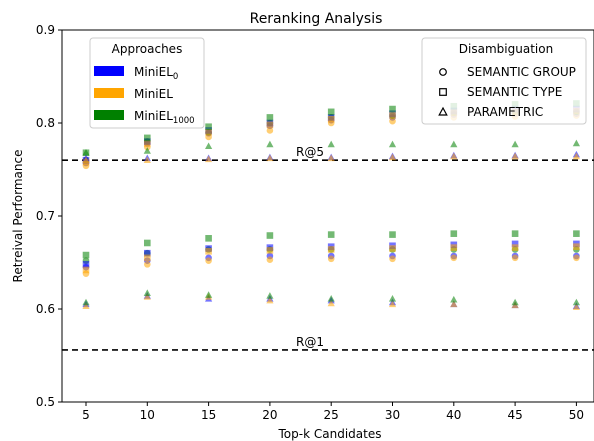 The width and height of the screenshot is (594, 441). What do you see at coordinates (514, 92) in the screenshot?
I see `legend-item-label: SEMANTIC TYPE` at bounding box center [514, 92].